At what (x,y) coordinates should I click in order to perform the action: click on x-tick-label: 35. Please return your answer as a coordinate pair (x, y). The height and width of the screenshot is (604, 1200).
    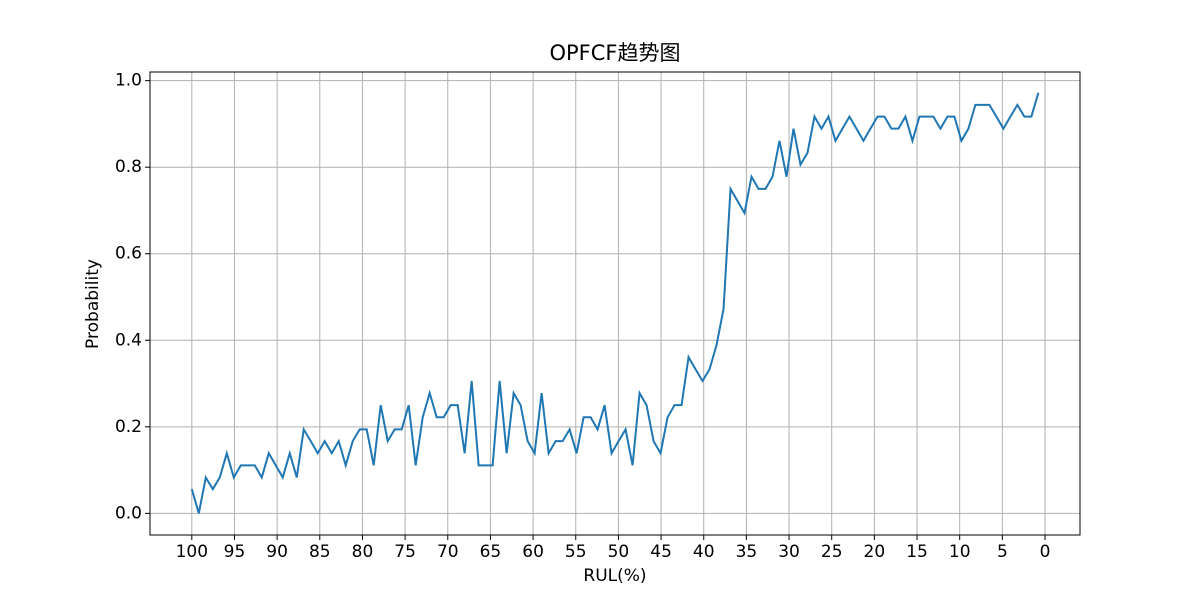
    Looking at the image, I should click on (747, 552).